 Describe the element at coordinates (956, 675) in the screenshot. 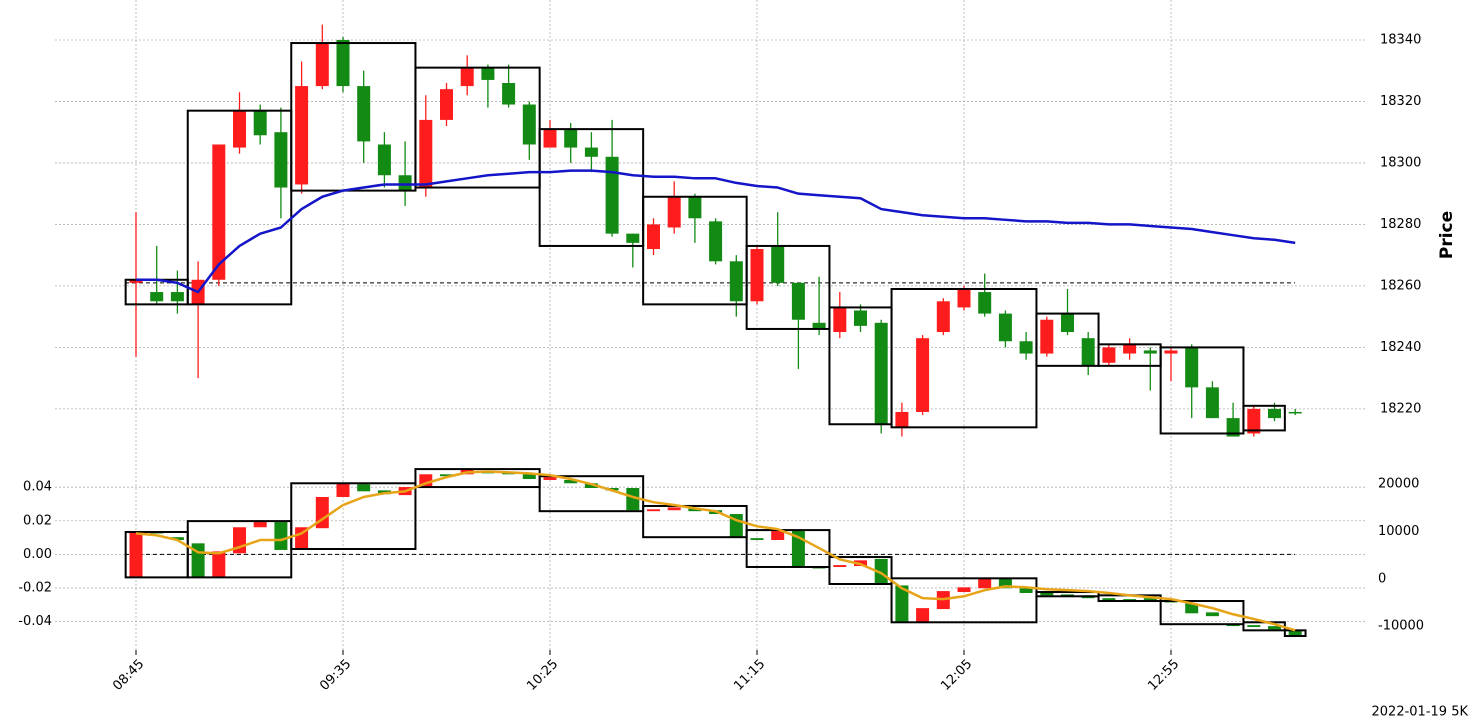

I see `x-tick-label: 12:05` at that location.